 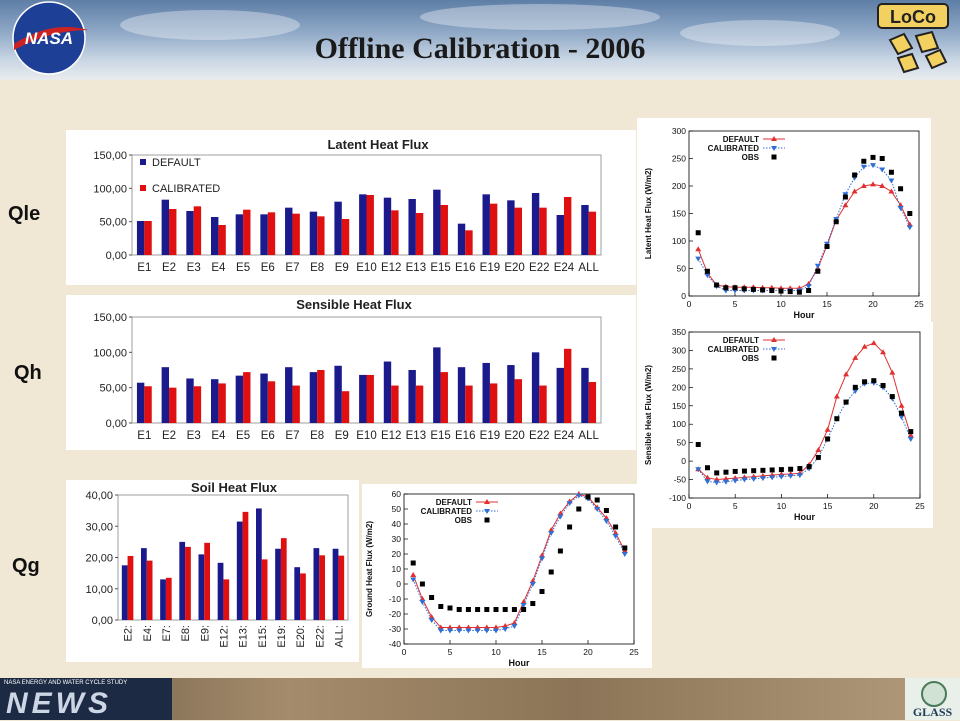 What do you see at coordinates (395, 629) in the screenshot?
I see `y-tick-label: -30` at bounding box center [395, 629].